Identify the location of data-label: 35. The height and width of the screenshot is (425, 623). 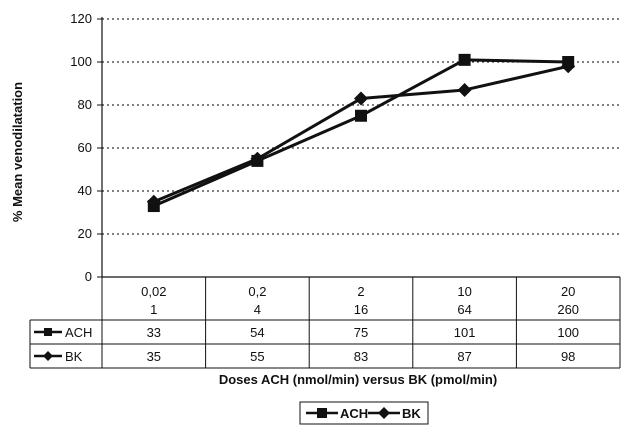
(154, 356).